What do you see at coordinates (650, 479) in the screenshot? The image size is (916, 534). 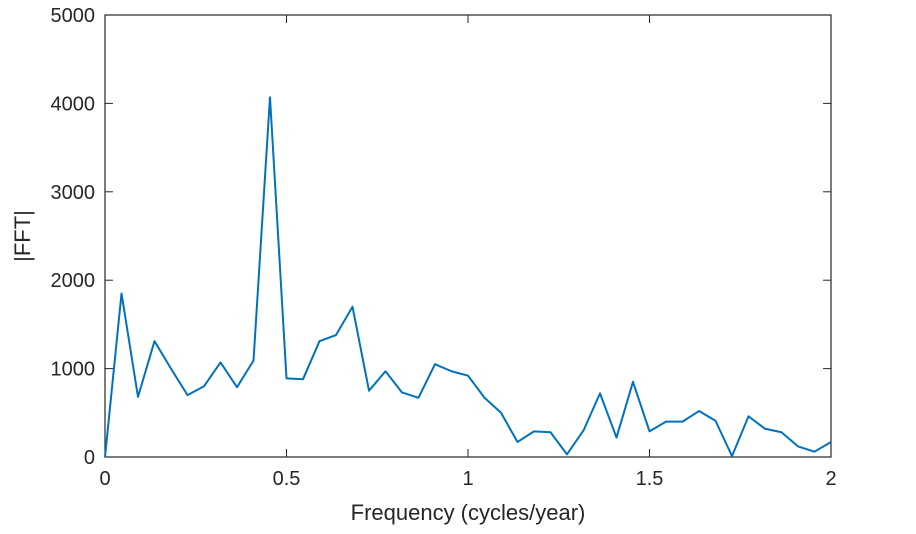 I see `x-tick-label: 1.5` at bounding box center [650, 479].